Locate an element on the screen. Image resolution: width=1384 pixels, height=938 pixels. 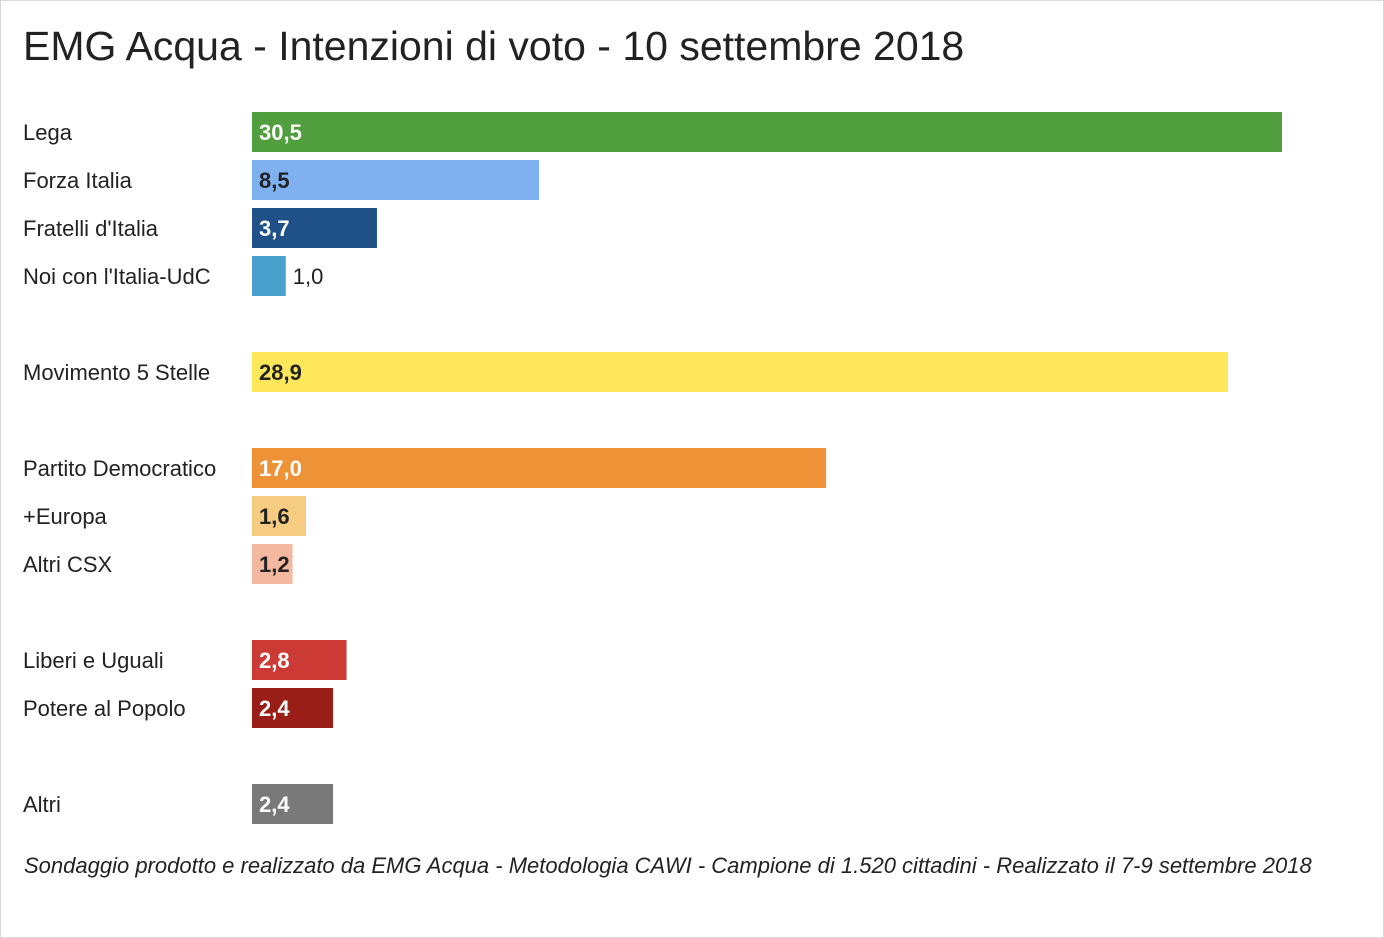
category-label: Lega is located at coordinates (48, 132).